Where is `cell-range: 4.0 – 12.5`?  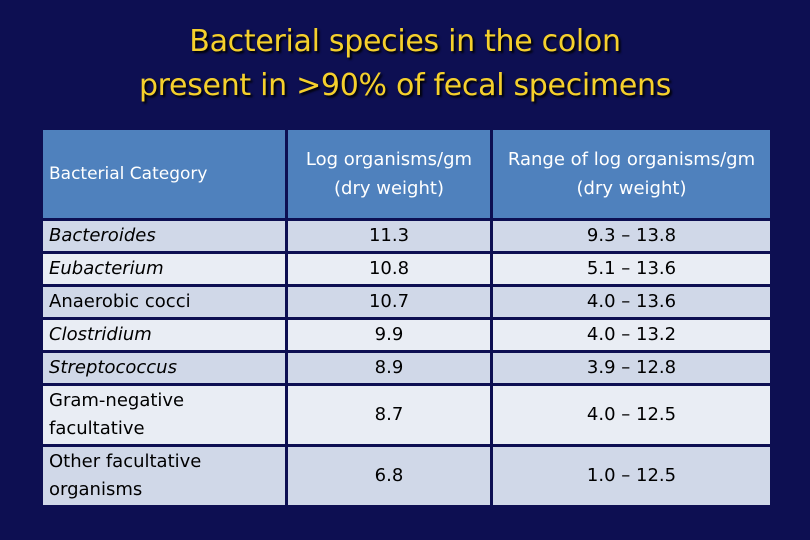 cell-range: 4.0 – 12.5 is located at coordinates (631, 415).